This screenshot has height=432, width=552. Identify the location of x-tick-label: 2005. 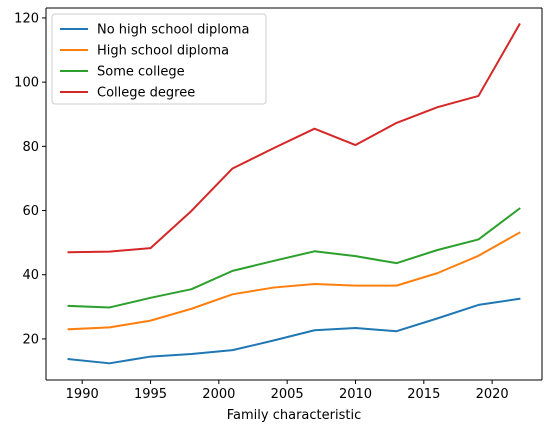
(287, 394).